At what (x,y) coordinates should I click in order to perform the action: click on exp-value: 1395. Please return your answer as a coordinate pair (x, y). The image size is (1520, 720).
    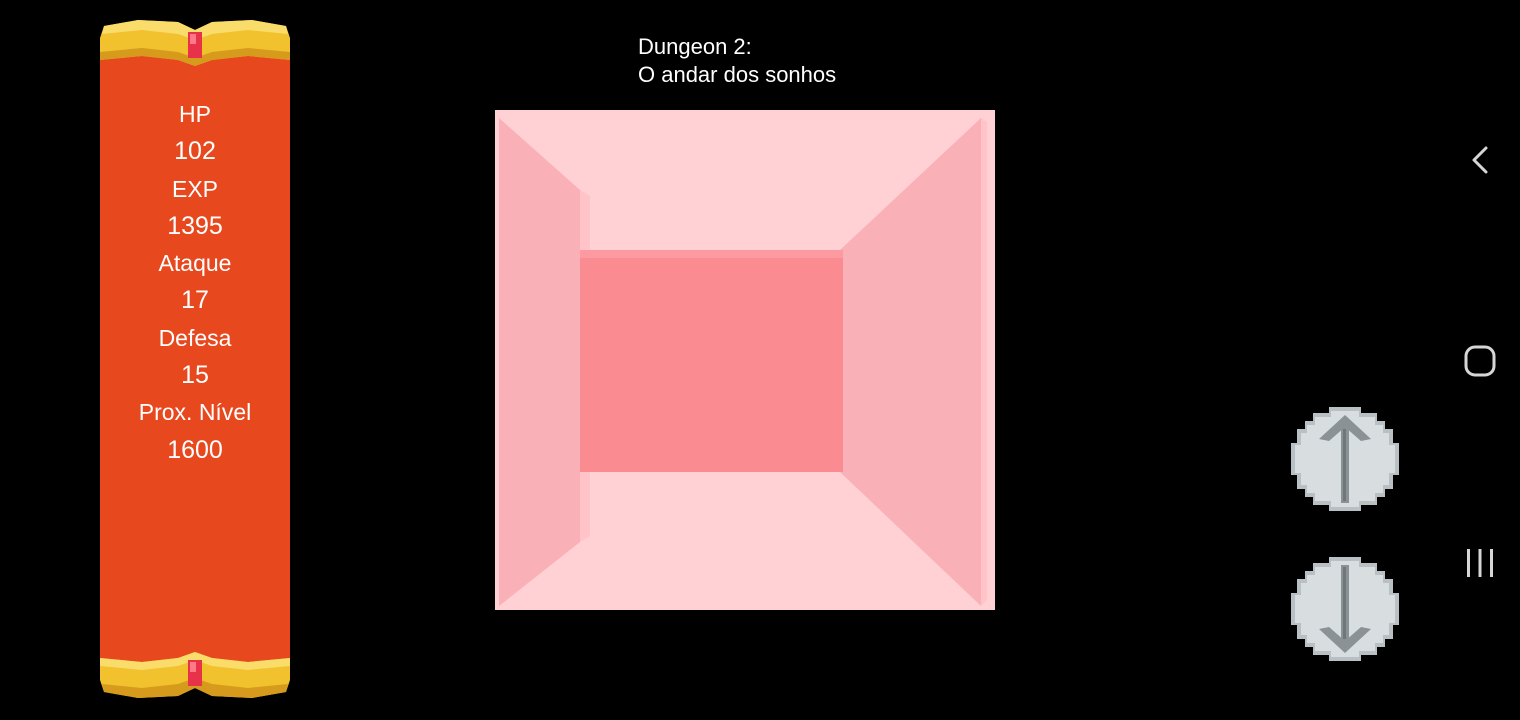
    Looking at the image, I should click on (195, 225).